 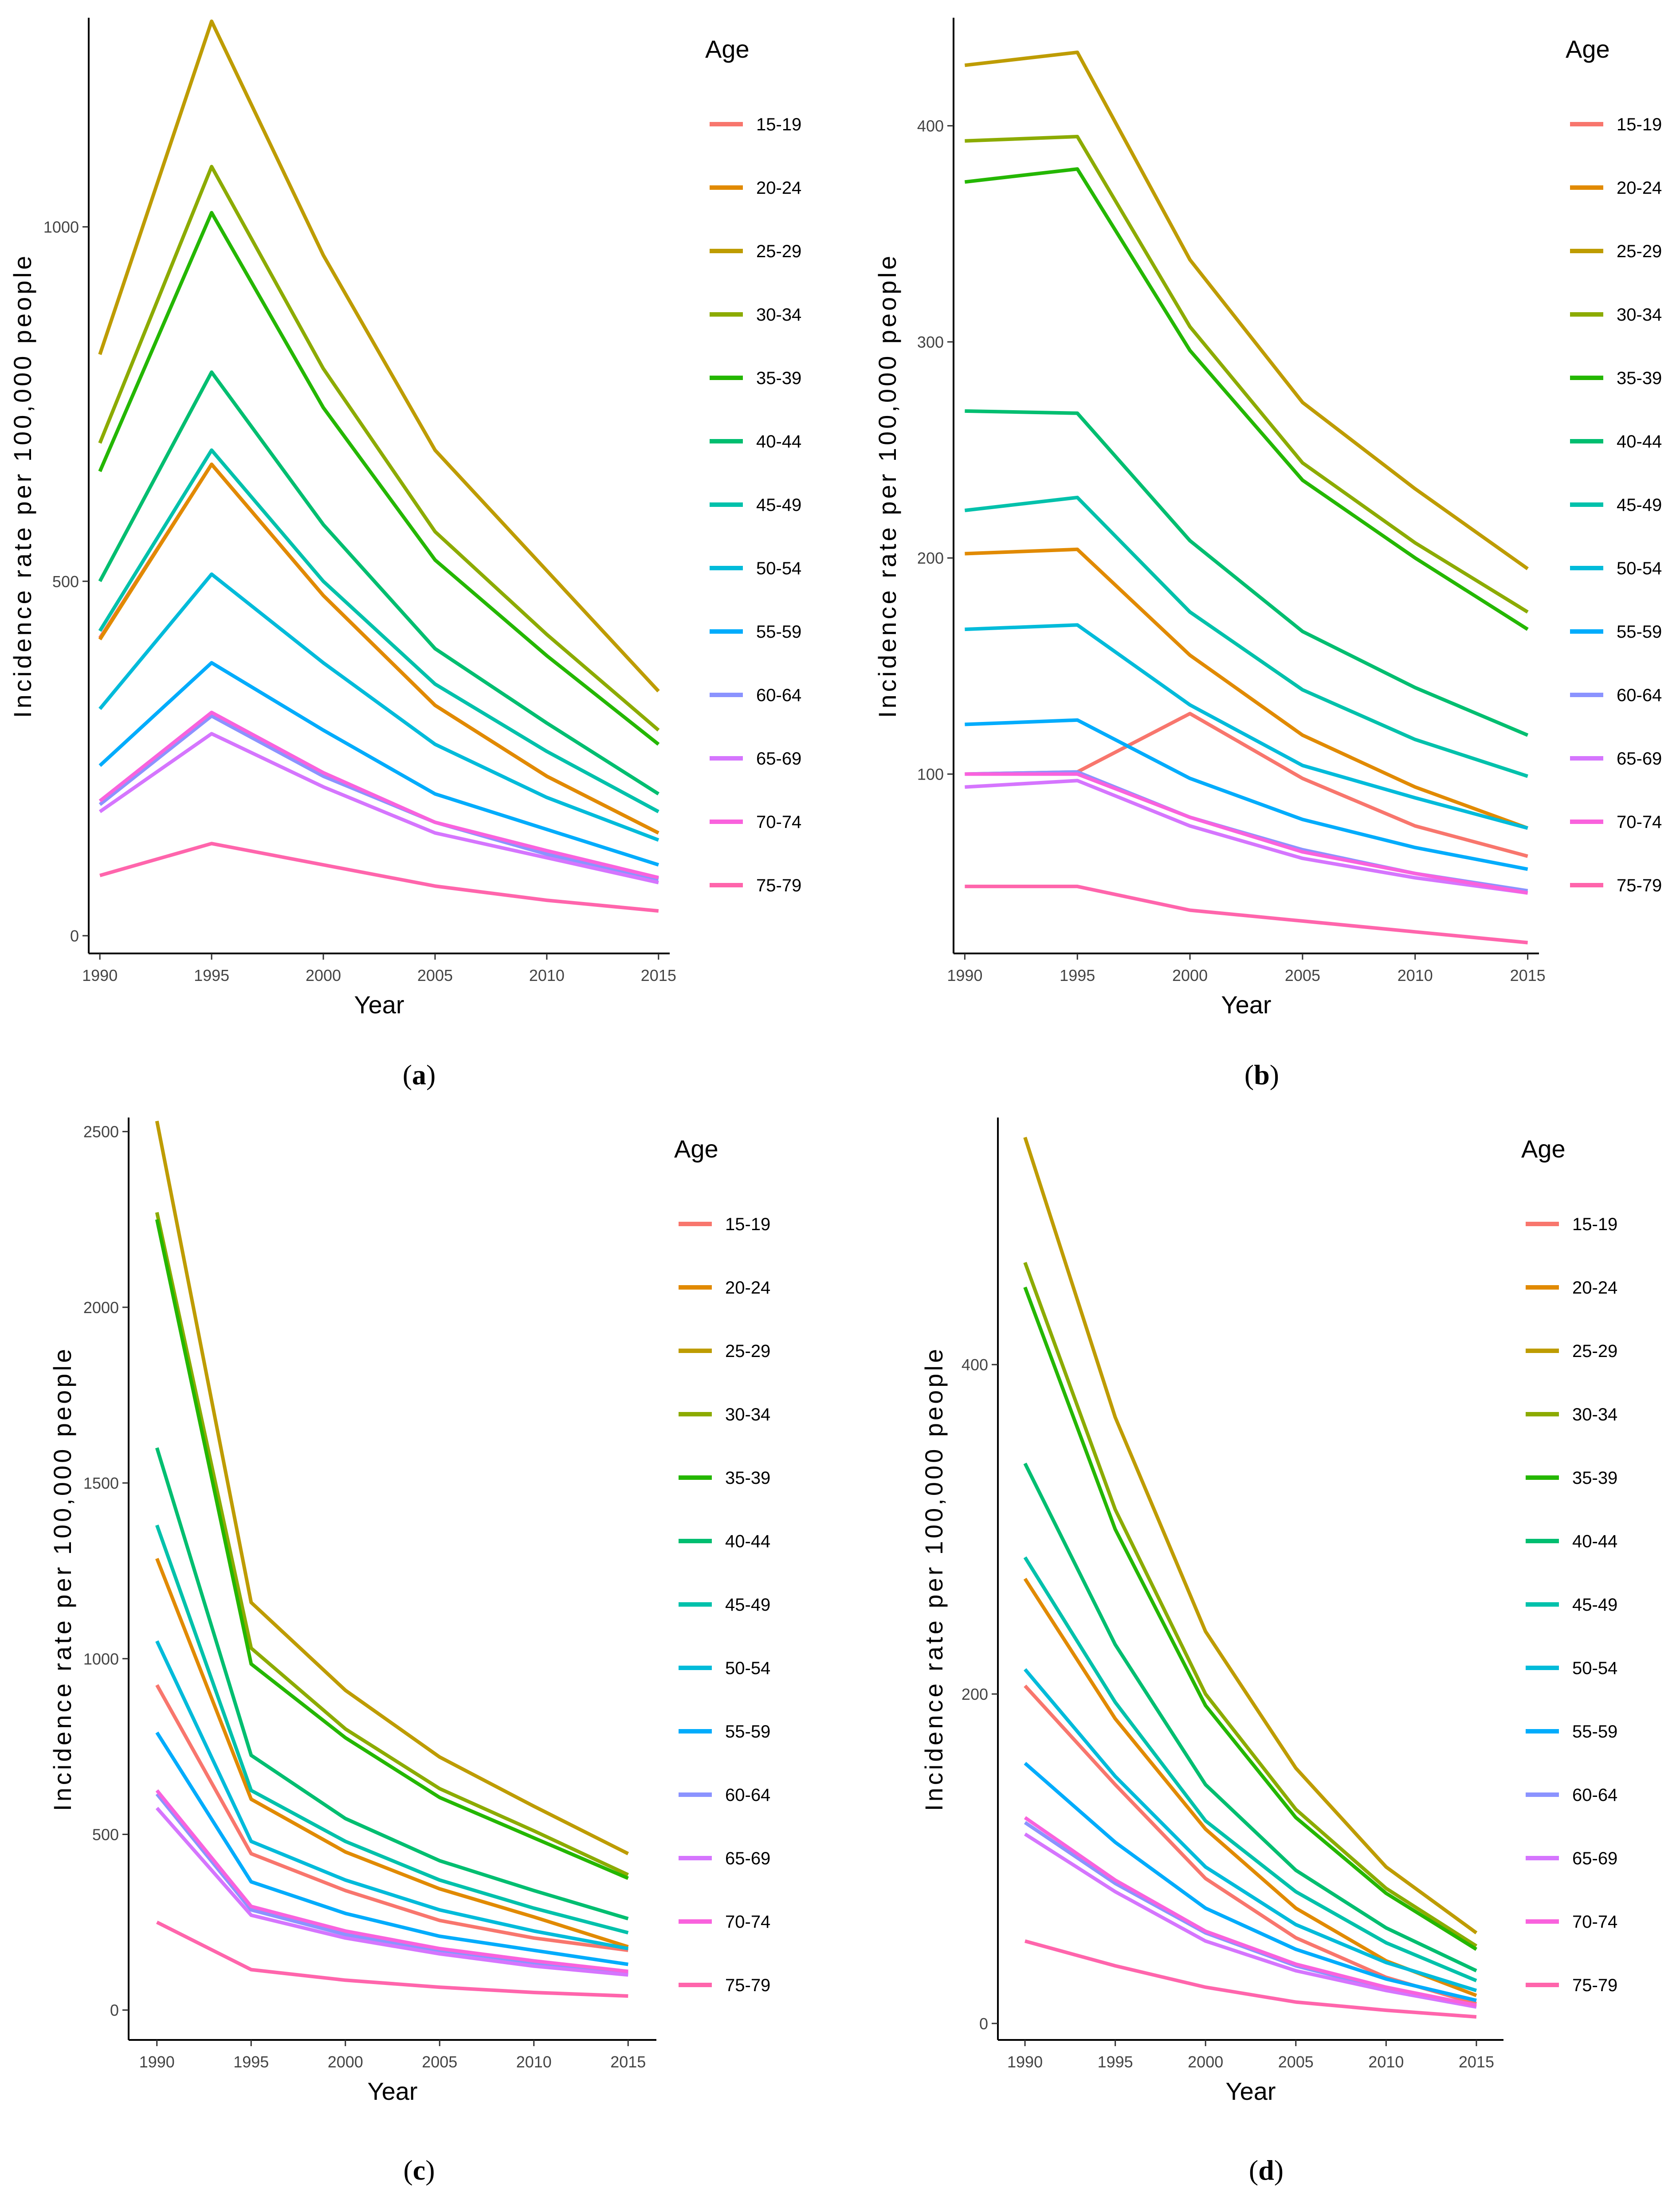 What do you see at coordinates (1262, 1074) in the screenshot?
I see `panel-letter: b` at bounding box center [1262, 1074].